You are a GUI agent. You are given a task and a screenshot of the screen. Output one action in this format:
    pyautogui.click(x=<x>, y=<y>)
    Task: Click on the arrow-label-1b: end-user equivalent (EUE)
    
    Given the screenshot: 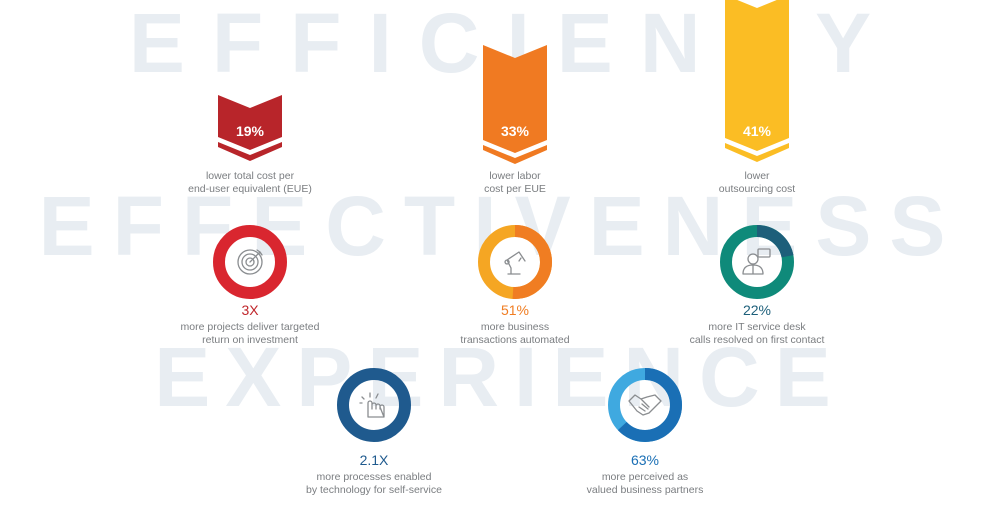 What is the action you would take?
    pyautogui.click(x=250, y=189)
    